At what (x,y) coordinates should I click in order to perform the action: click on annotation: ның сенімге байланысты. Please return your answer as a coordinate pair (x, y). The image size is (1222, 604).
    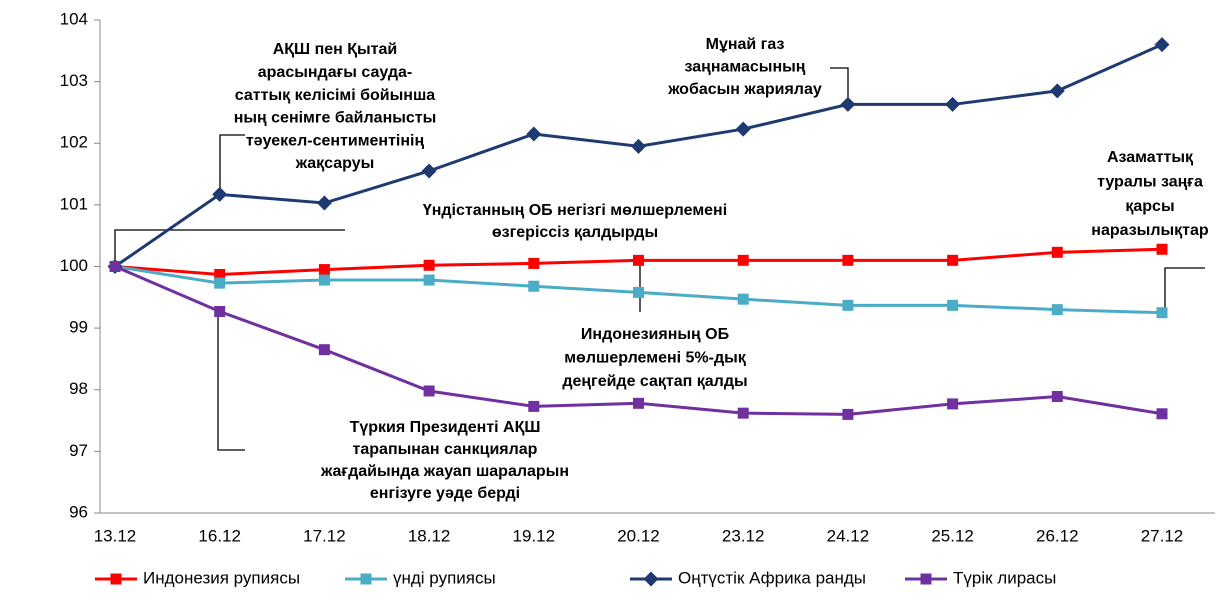
    Looking at the image, I should click on (335, 118).